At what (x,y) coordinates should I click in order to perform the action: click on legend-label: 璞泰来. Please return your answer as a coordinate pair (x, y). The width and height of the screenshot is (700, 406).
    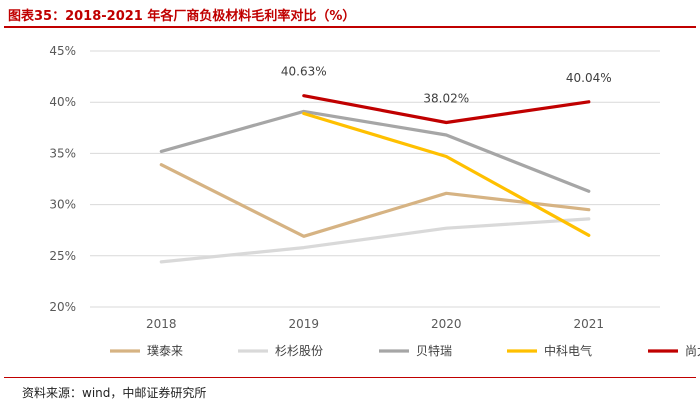
    Looking at the image, I should click on (165, 351).